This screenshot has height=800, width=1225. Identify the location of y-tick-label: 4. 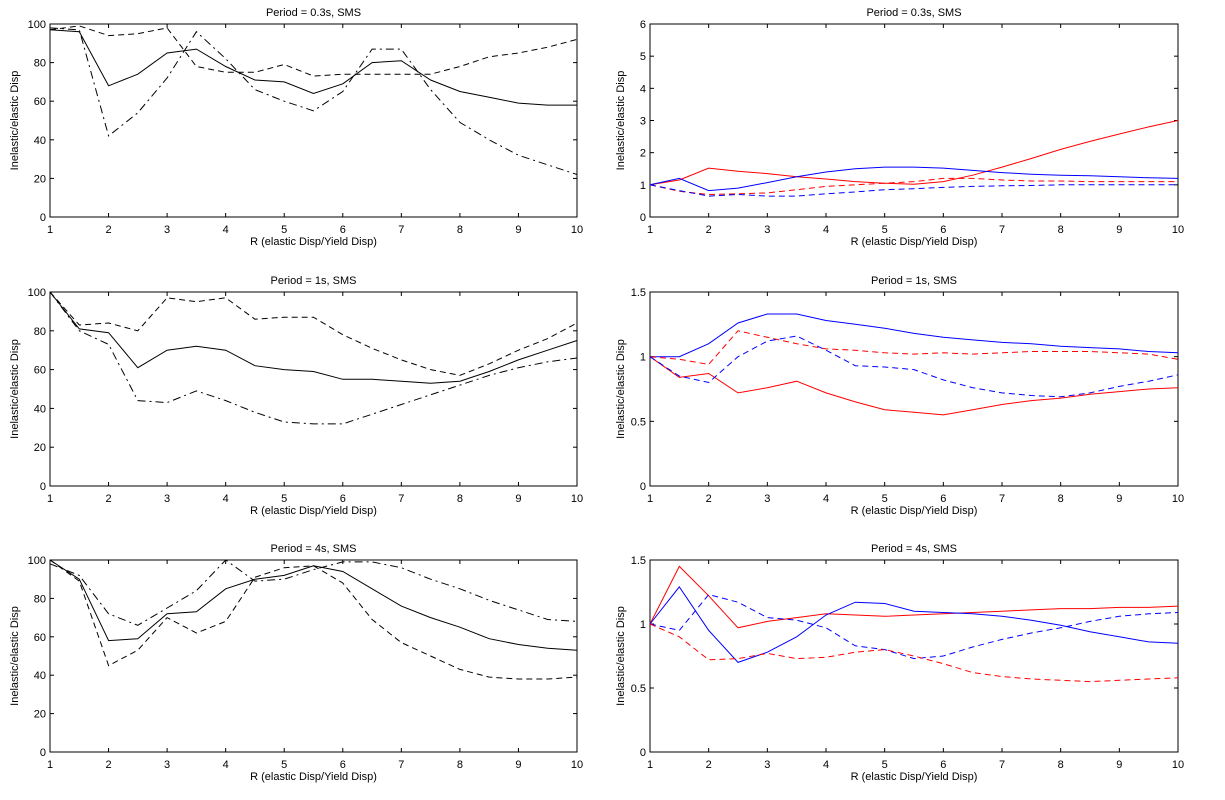
(643, 89).